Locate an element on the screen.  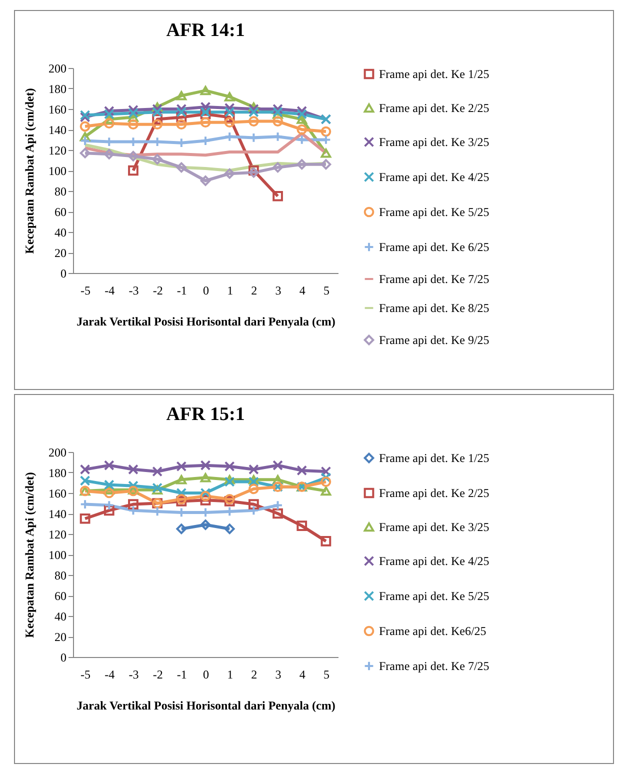
chart-title: AFR 14:1 is located at coordinates (205, 30).